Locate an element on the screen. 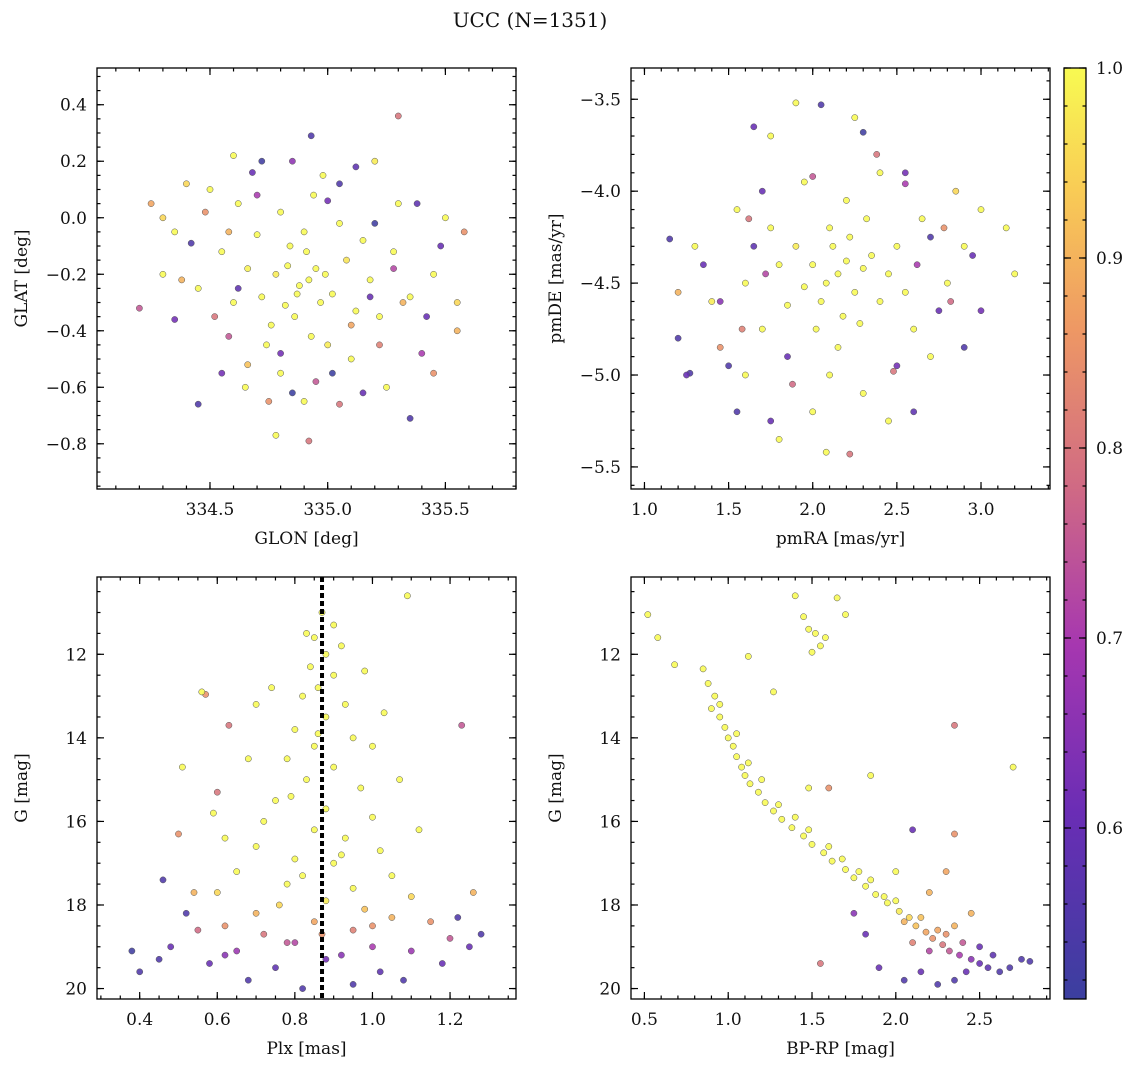  colorbar-tick-label: 0.7 is located at coordinates (1109, 639).